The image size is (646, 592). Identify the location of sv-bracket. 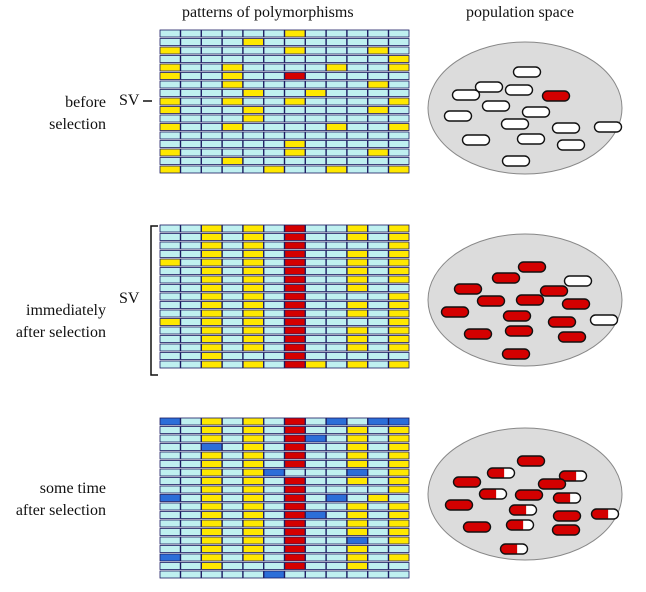
(154, 300).